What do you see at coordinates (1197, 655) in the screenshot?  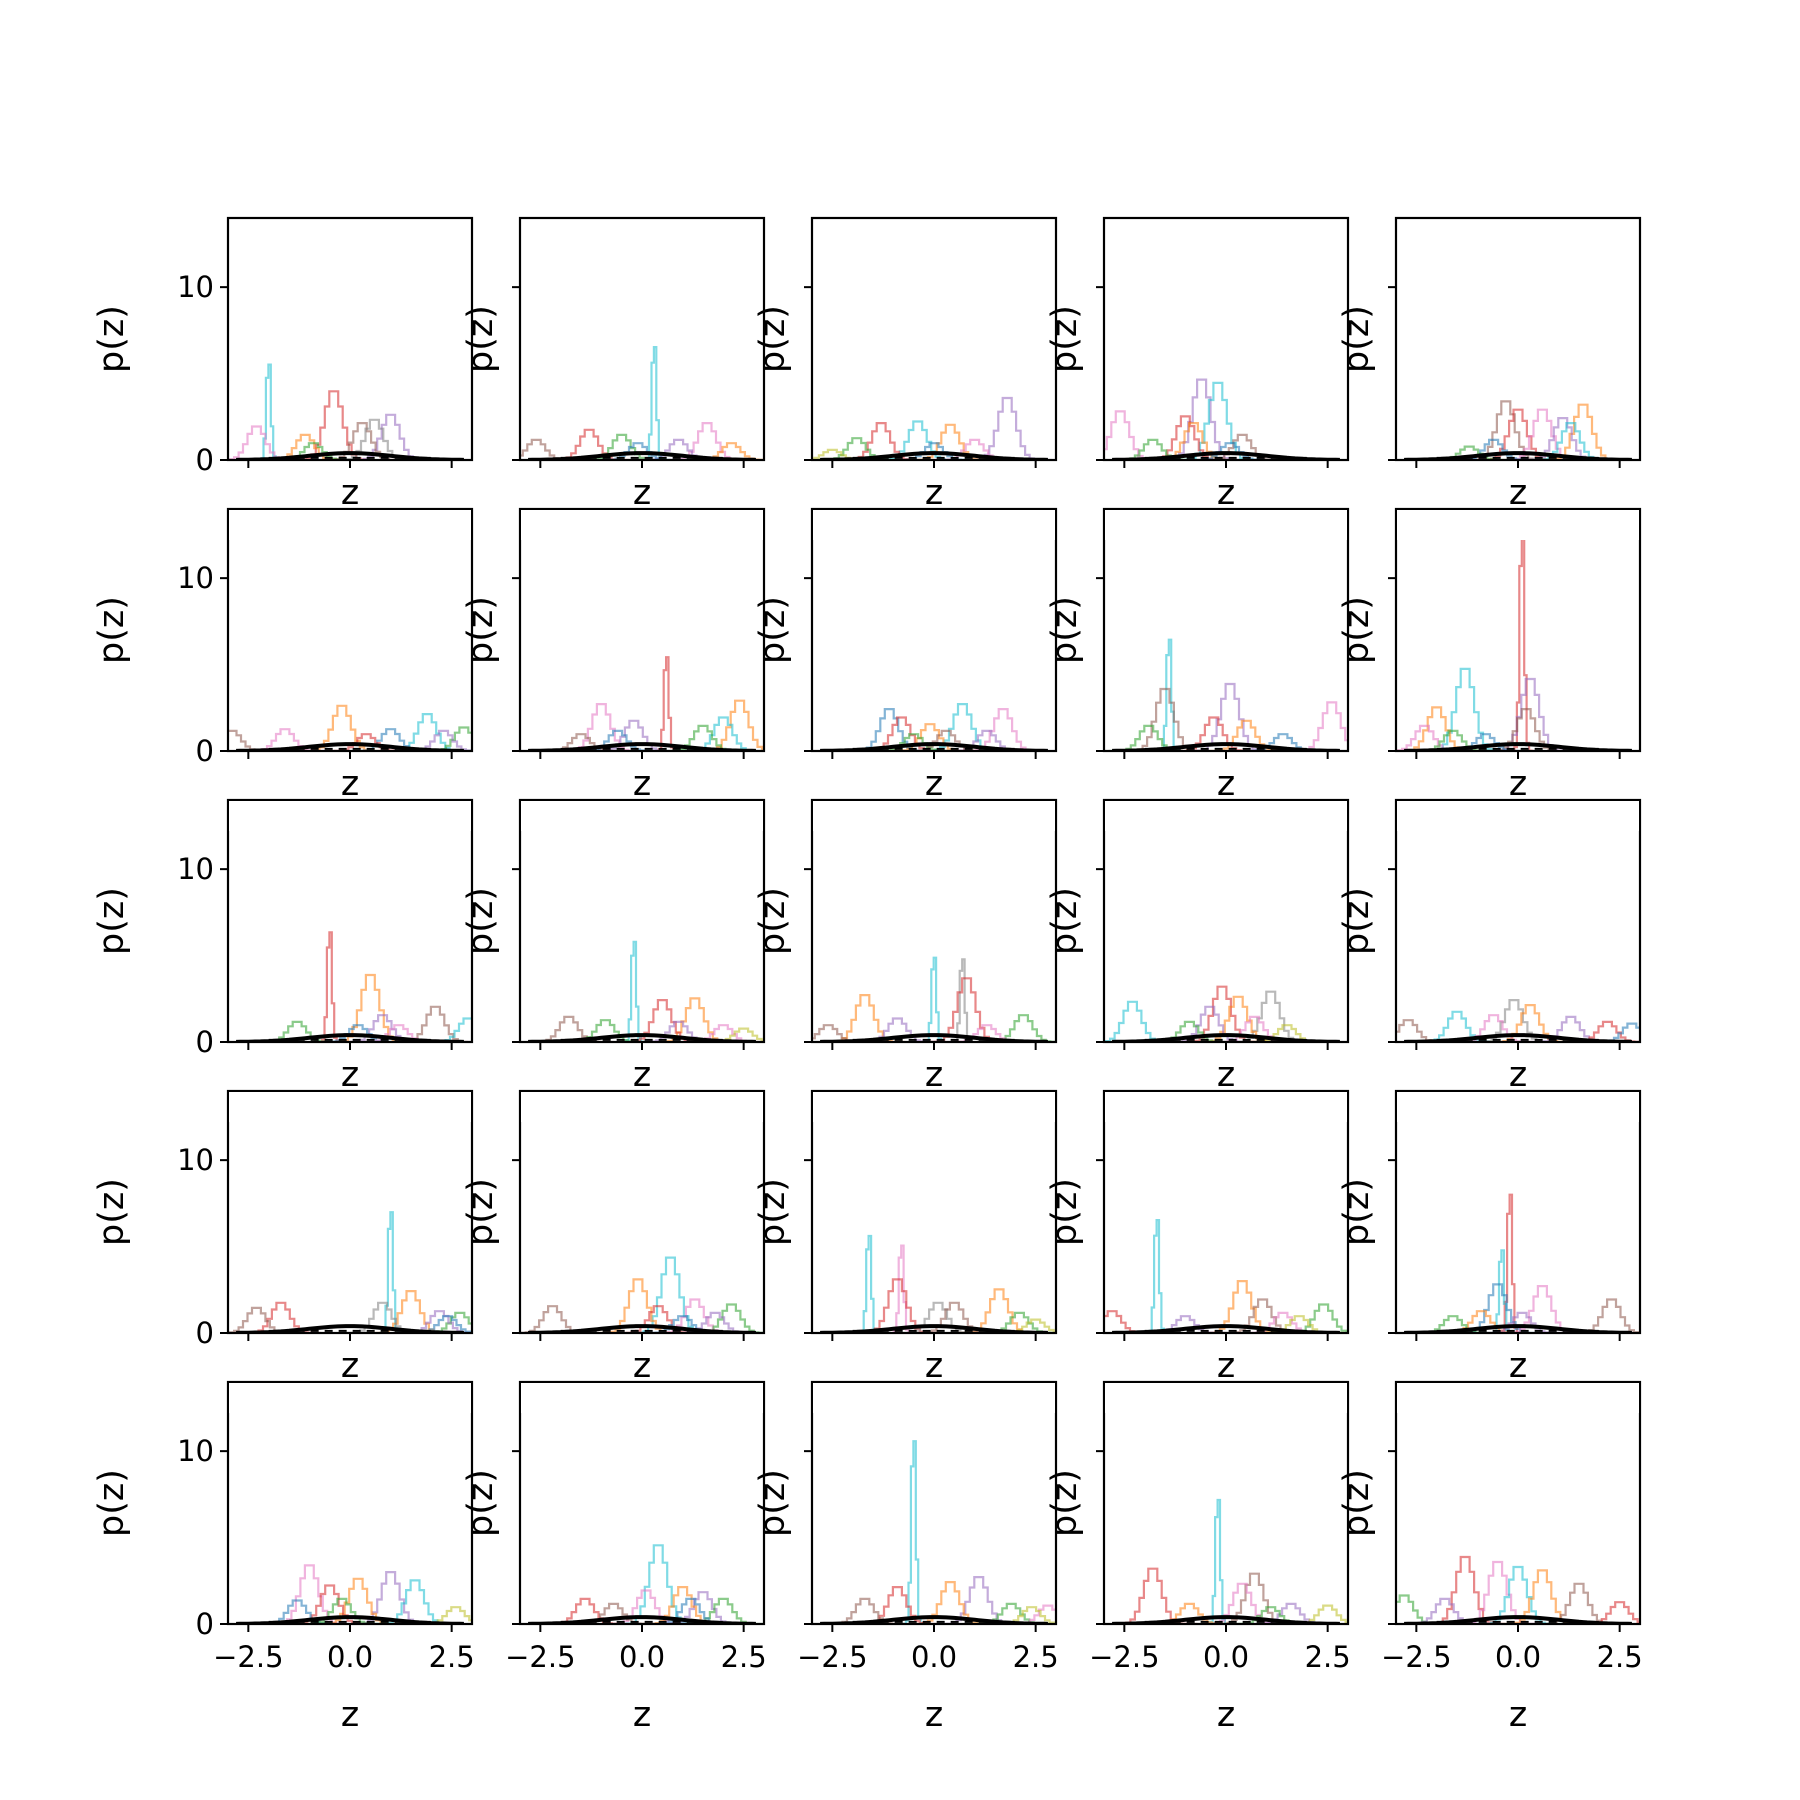 I see `panel-r1-c3: z p(z)` at bounding box center [1197, 655].